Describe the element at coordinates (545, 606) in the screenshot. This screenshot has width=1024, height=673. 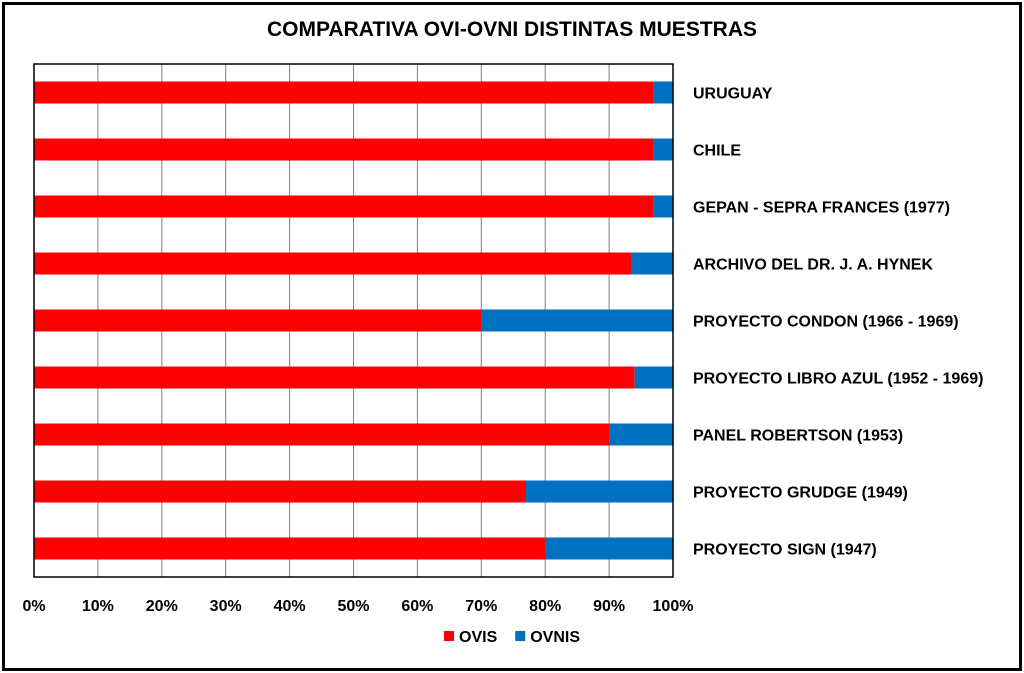
I see `x-tick-label: 80%` at that location.